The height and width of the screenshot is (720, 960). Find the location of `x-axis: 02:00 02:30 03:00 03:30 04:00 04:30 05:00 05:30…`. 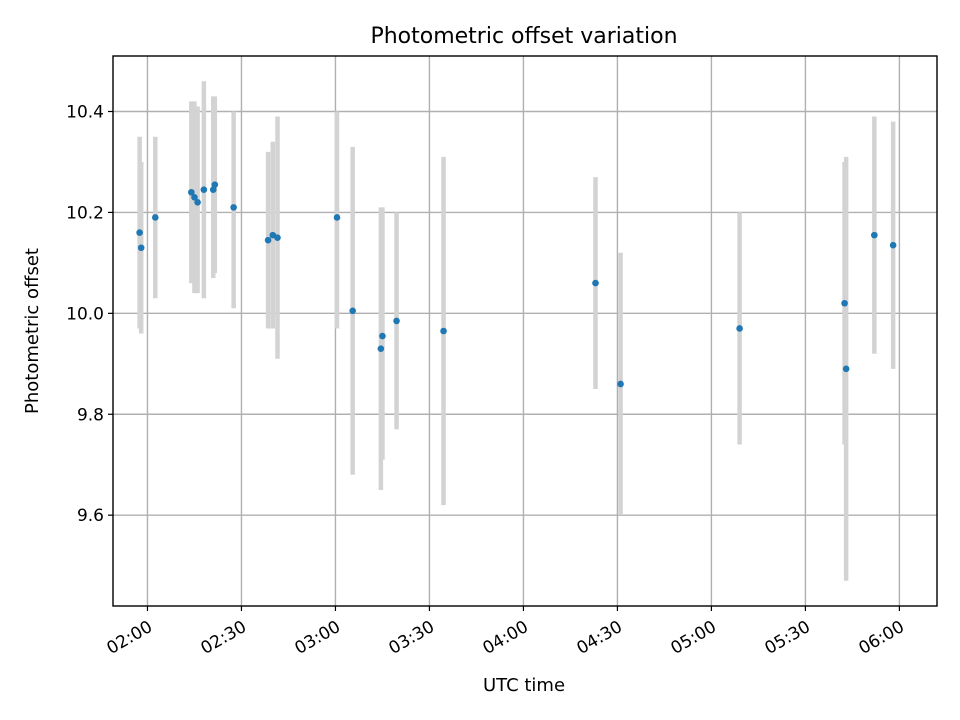

x-axis: 02:00 02:30 03:00 03:30 04:00 04:30 05:00 05:30… is located at coordinates (506, 632).